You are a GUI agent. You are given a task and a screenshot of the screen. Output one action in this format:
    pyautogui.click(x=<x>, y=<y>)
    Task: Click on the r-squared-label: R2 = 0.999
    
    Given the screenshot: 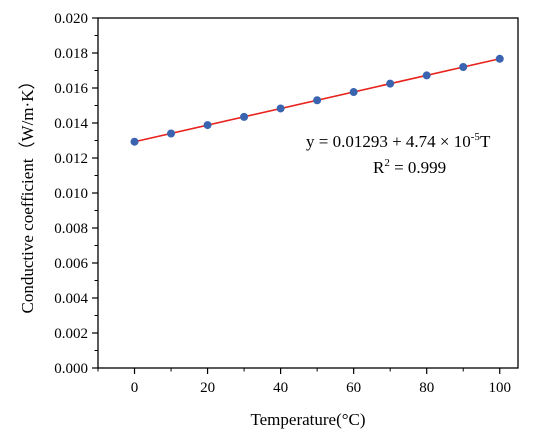 What is the action you would take?
    pyautogui.click(x=409, y=167)
    